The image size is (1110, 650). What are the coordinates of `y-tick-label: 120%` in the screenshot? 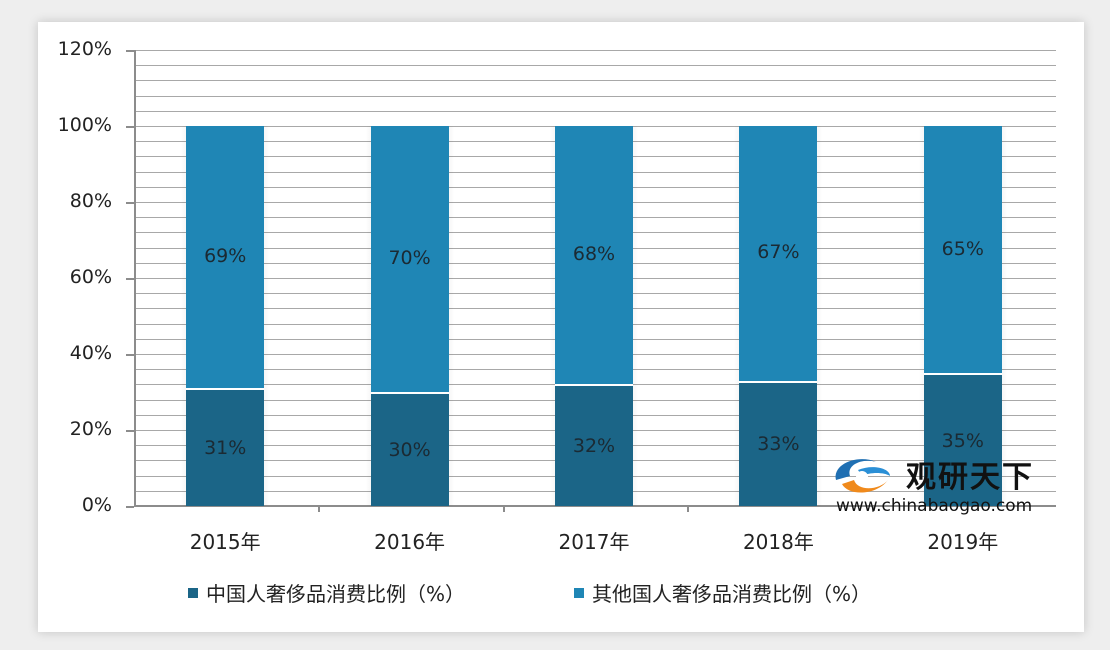 It's located at (84, 49).